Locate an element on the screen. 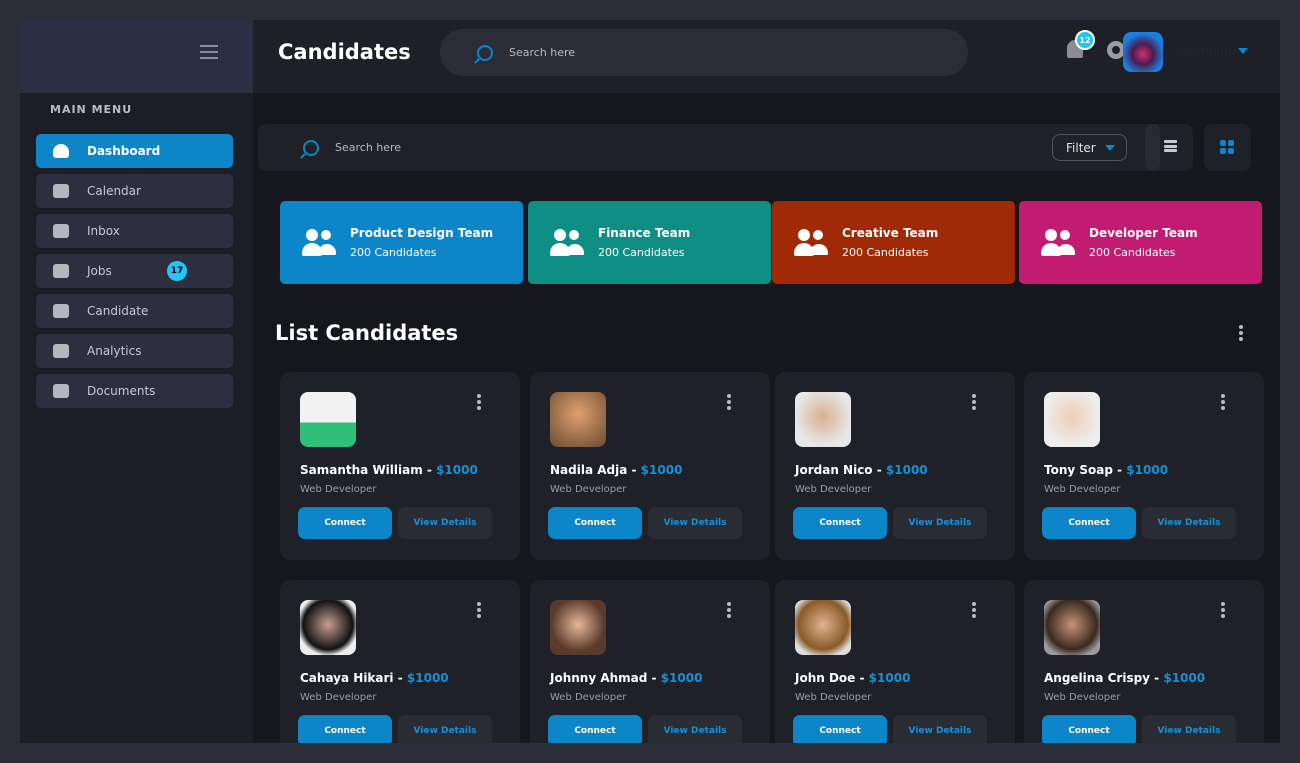  candidate-name: Samantha William - $1000 is located at coordinates (389, 470).